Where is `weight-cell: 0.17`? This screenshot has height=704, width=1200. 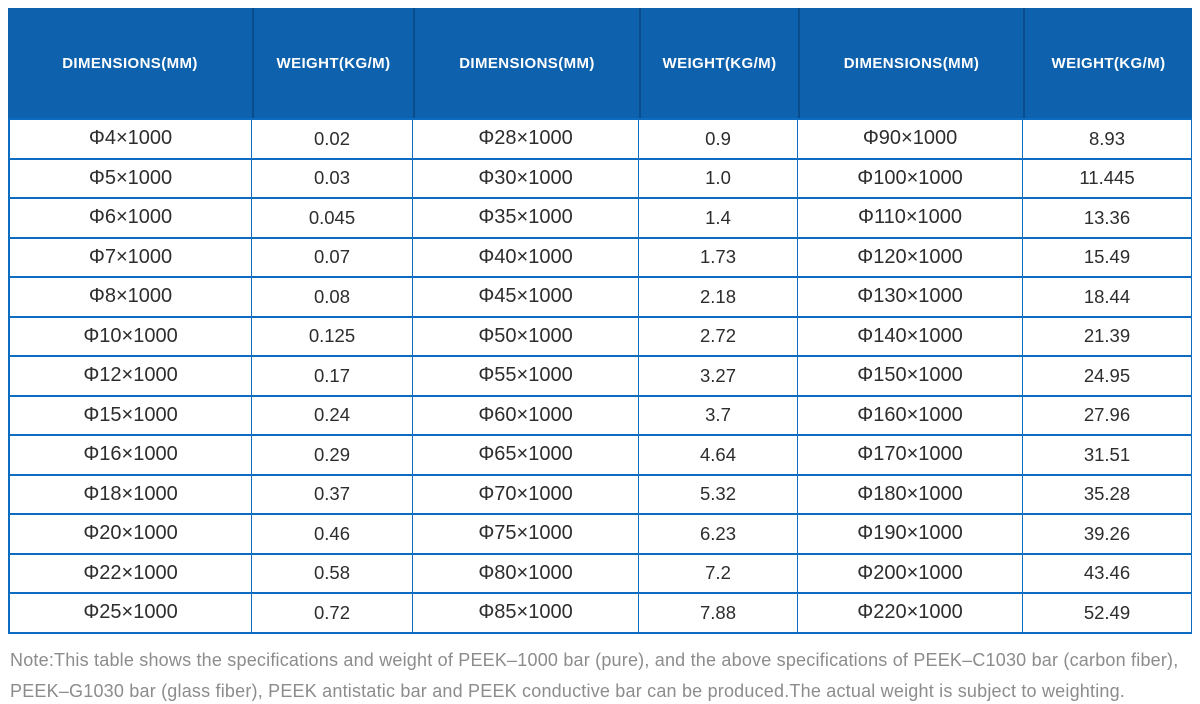 weight-cell: 0.17 is located at coordinates (332, 377).